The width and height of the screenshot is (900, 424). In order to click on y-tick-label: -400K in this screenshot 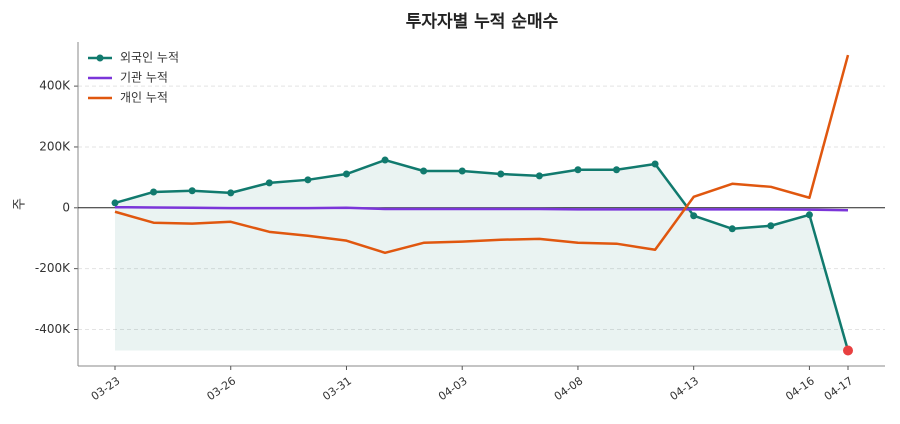, I will do `click(53, 329)`.